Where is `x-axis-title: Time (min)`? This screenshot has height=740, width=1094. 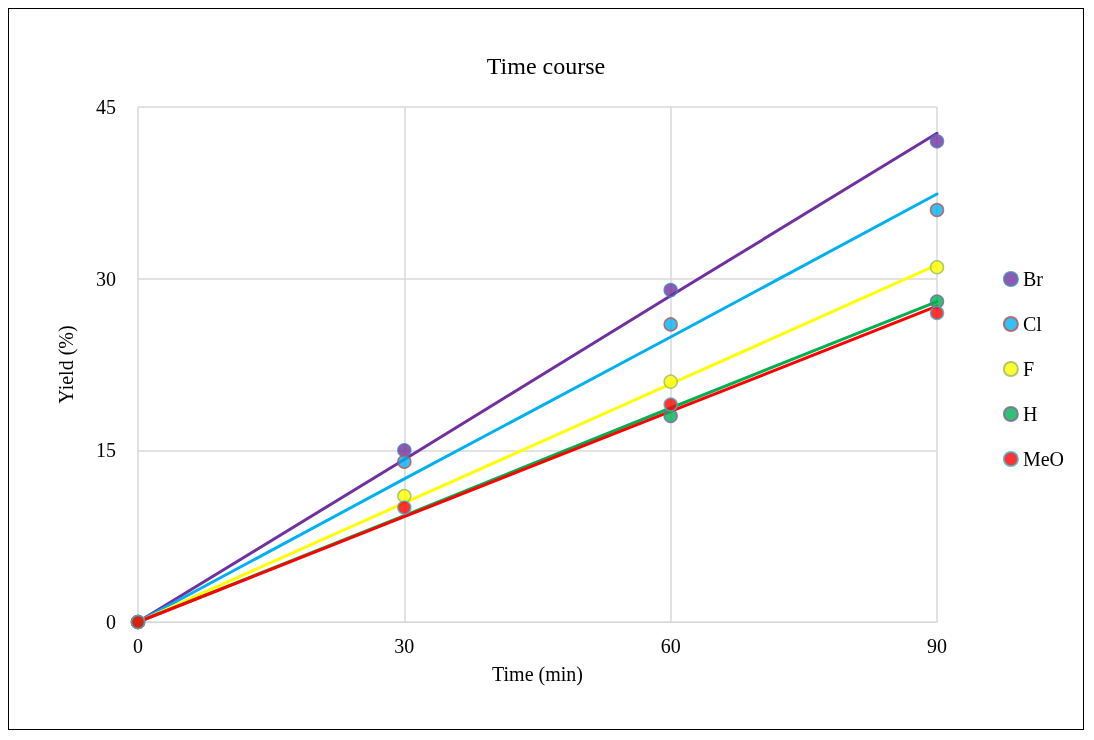 x-axis-title: Time (min) is located at coordinates (537, 674).